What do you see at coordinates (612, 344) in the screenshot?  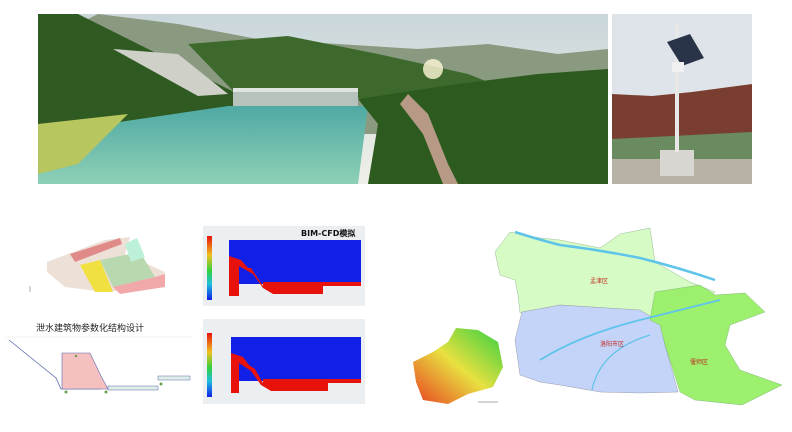 I see `label-luoyang-city: 洛阳市区` at bounding box center [612, 344].